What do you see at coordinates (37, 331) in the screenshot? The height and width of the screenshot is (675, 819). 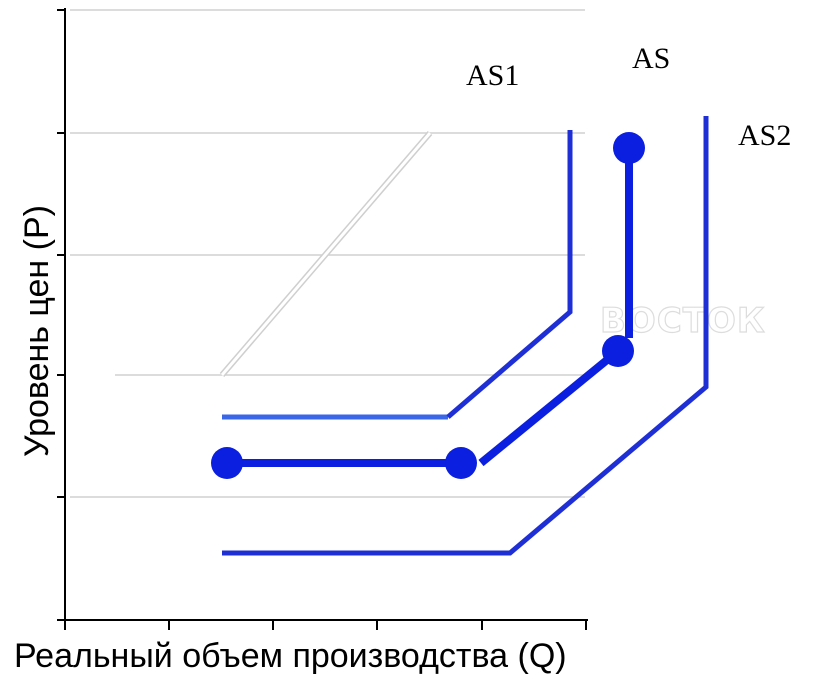 I see `y-axis-title: Уровень цен (Р)` at bounding box center [37, 331].